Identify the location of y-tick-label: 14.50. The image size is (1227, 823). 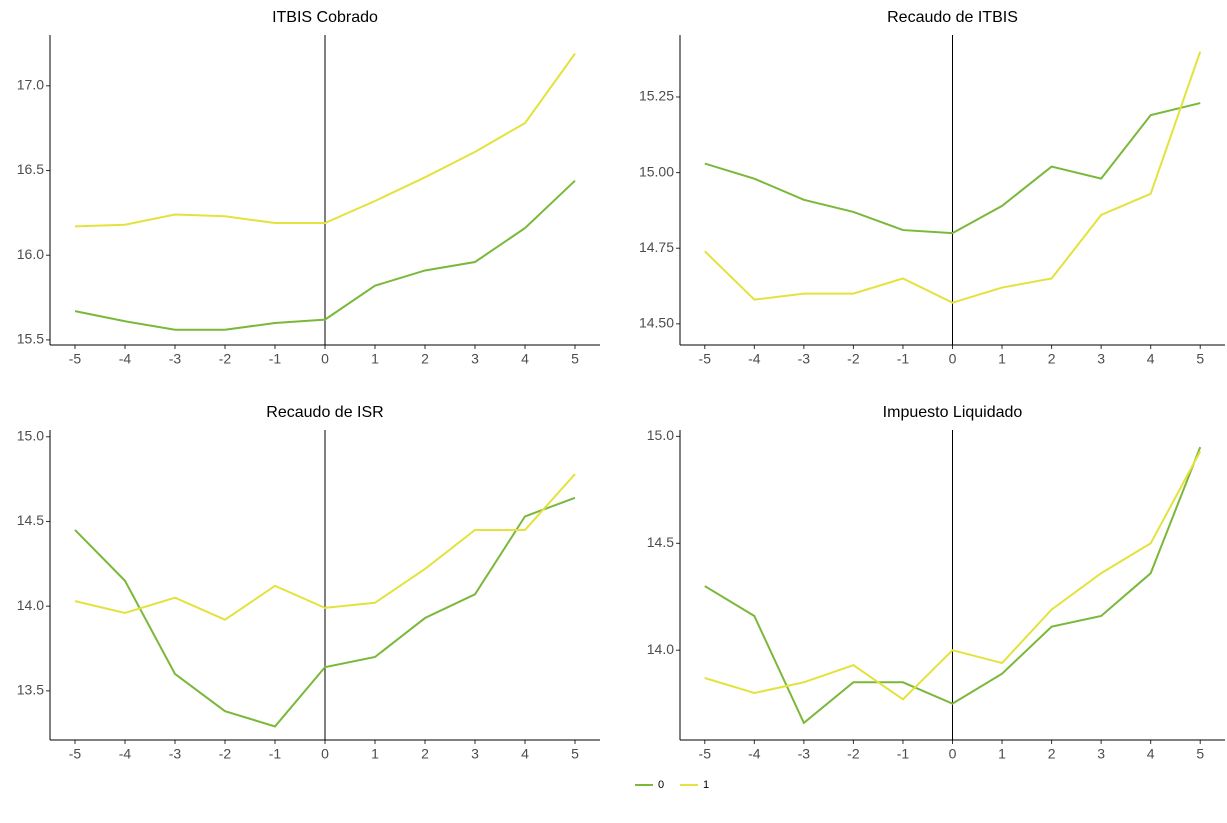
(656, 323).